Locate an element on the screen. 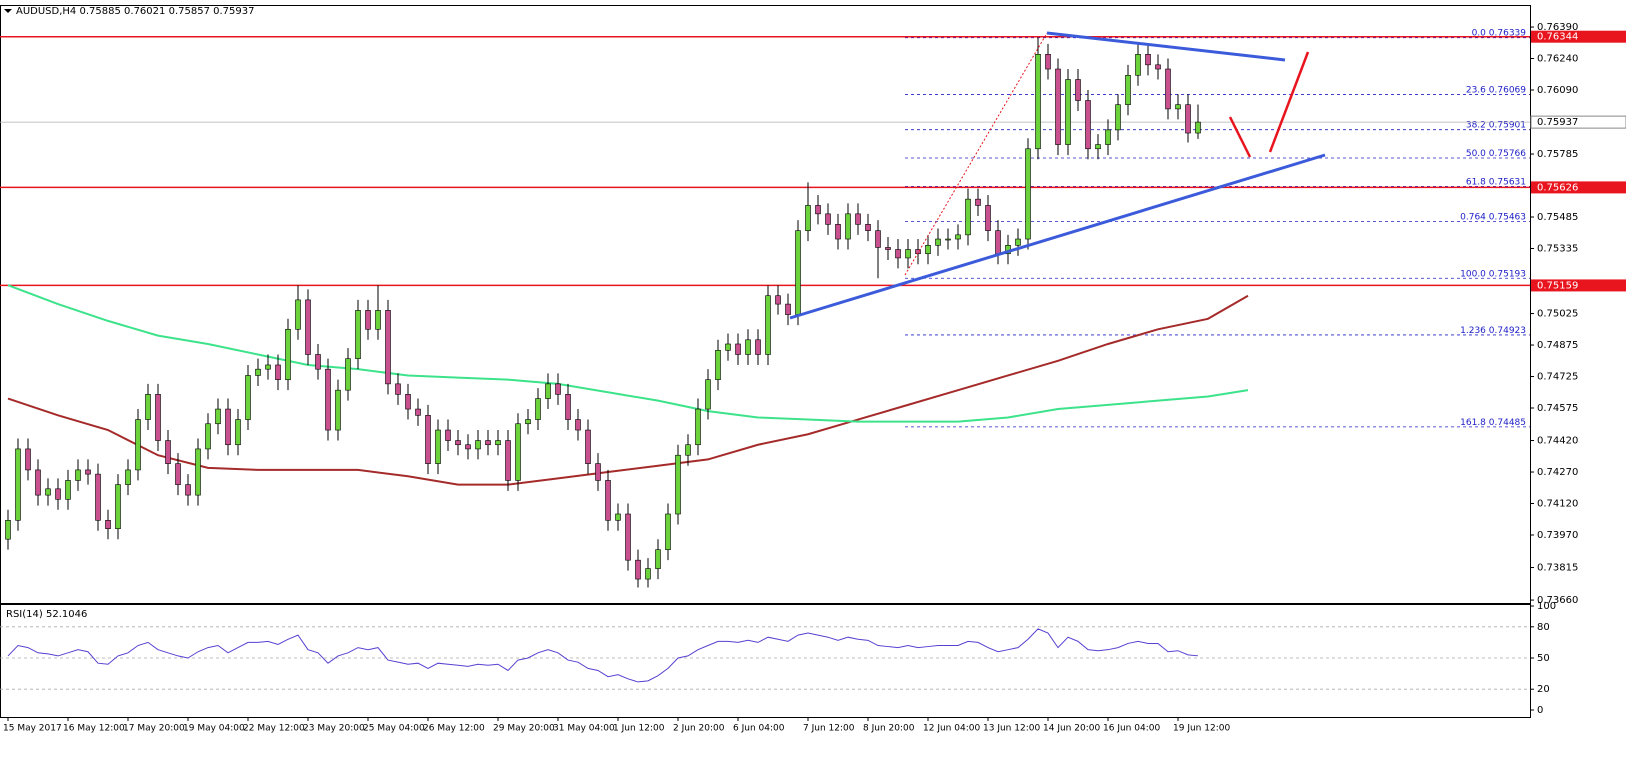 This screenshot has width=1626, height=761. fib-level: 38.2 is located at coordinates (1476, 125).